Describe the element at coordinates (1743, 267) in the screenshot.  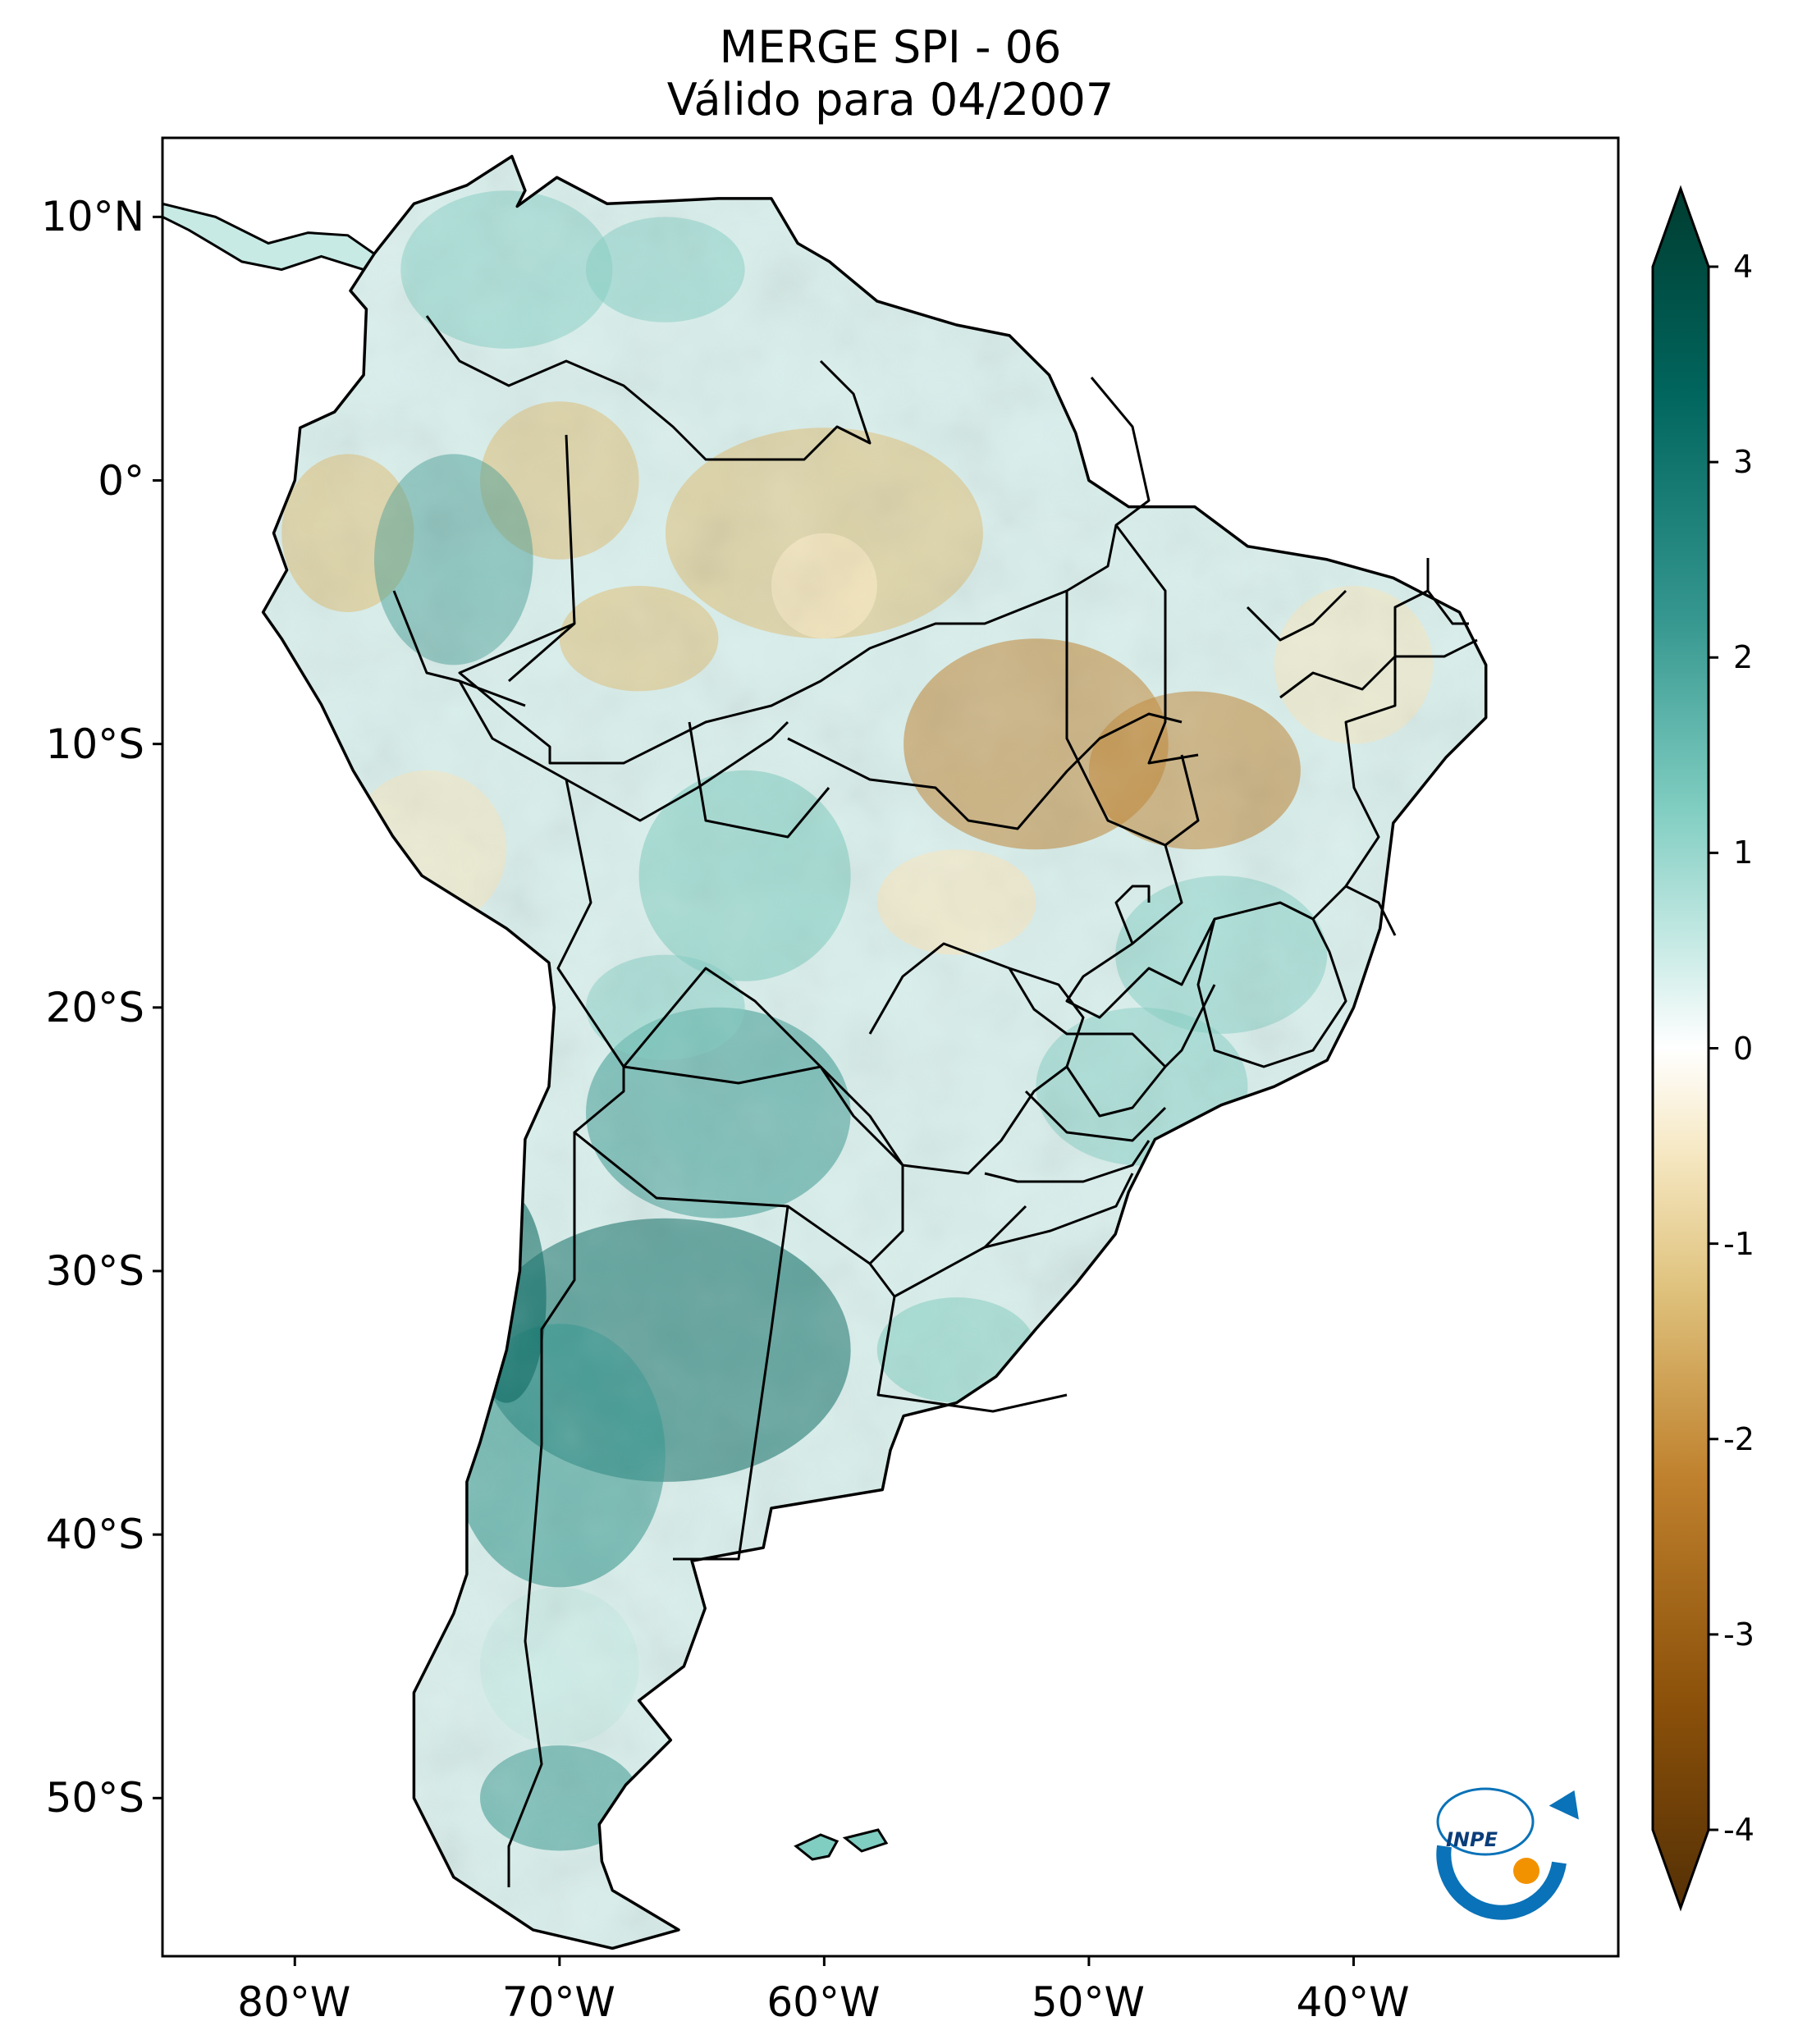
I see `colorbar-tick-label: 4` at that location.